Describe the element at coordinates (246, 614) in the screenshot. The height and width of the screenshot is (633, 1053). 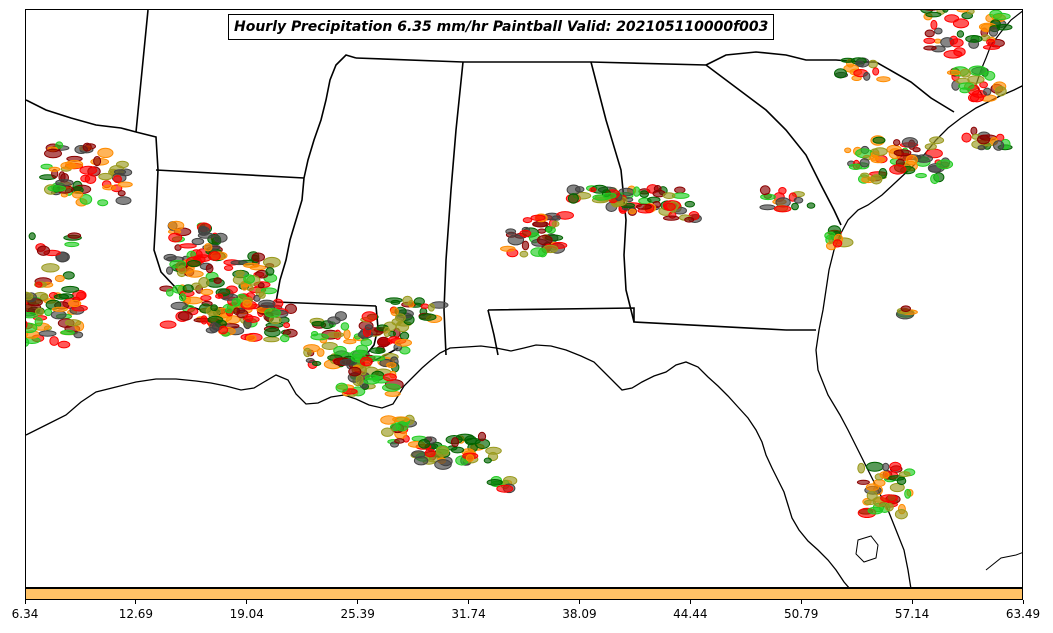
I see `colorbar-tick-label: 19.04` at that location.